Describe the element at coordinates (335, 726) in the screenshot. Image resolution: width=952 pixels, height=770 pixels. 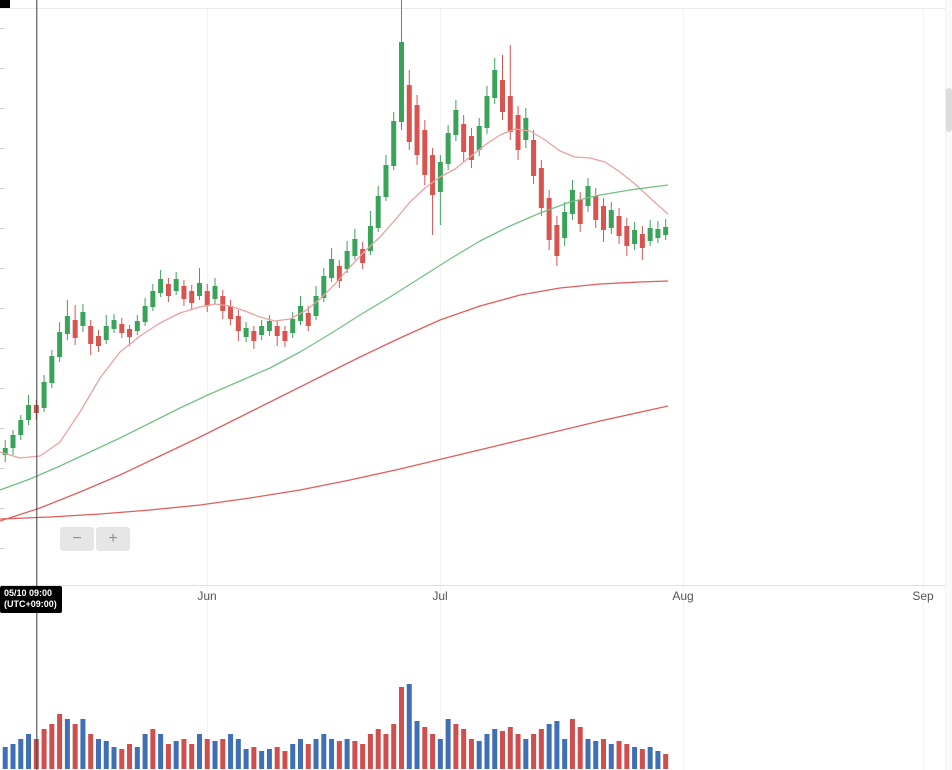
I see `volume-bars` at that location.